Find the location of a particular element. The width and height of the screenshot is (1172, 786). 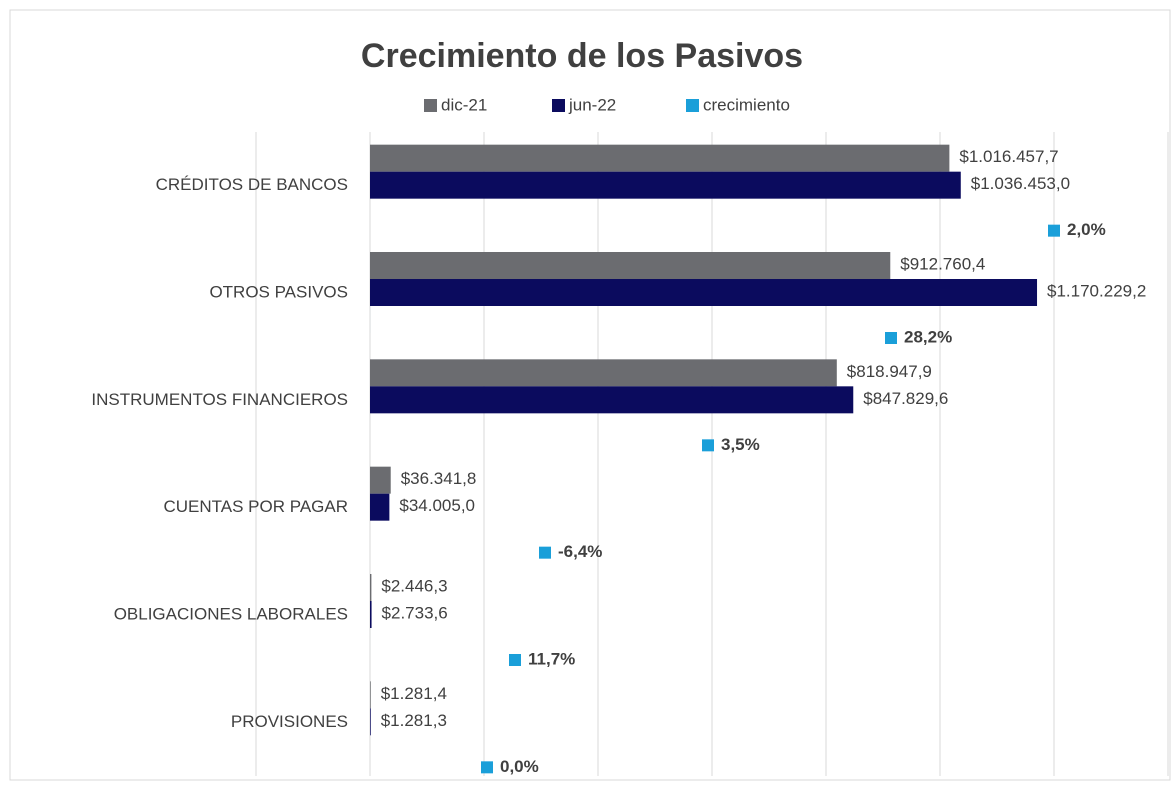

y-tick-label: CUENTAS POR PAGAR is located at coordinates (255, 506).